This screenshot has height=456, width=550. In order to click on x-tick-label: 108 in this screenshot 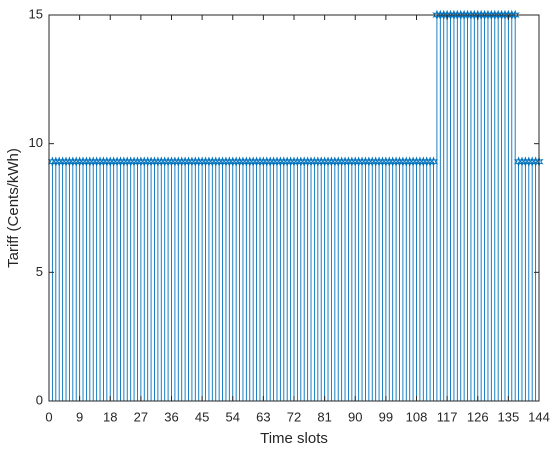, I will do `click(417, 416)`.